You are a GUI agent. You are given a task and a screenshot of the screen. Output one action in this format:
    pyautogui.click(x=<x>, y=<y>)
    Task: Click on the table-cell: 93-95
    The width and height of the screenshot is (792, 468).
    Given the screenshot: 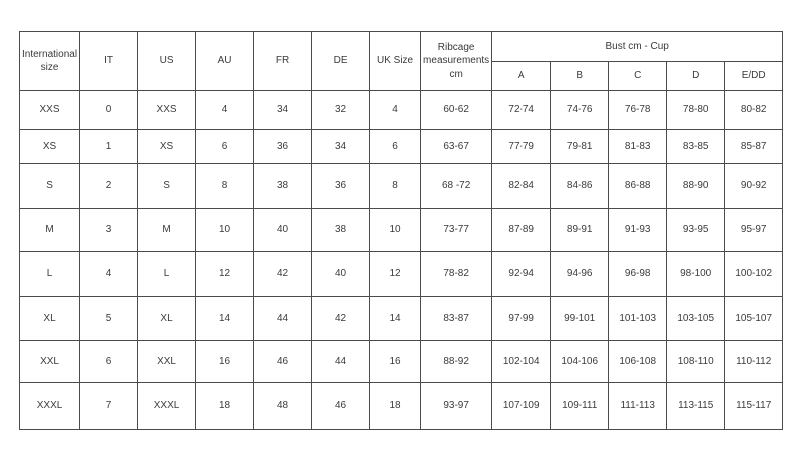 What is the action you would take?
    pyautogui.click(x=696, y=230)
    